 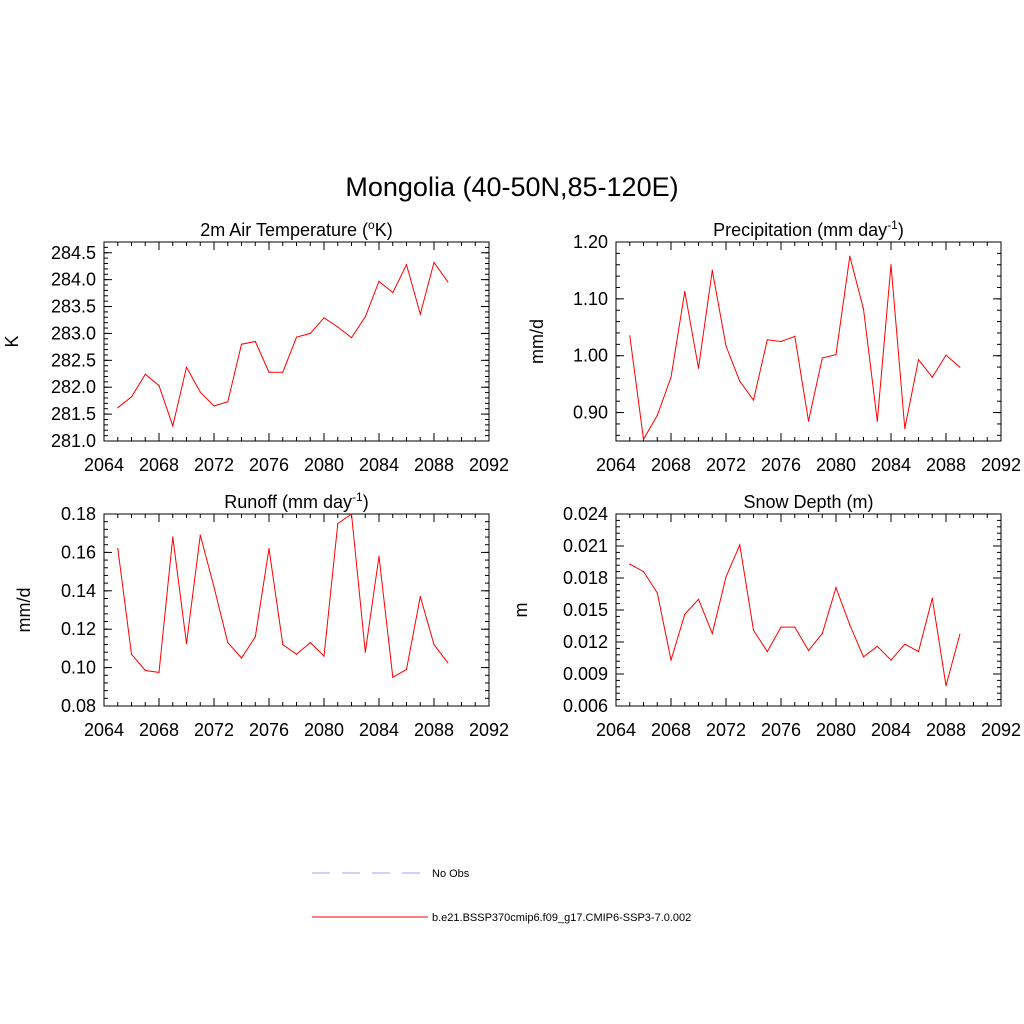 I want to click on y-tick-label: 0.009, so click(x=585, y=674).